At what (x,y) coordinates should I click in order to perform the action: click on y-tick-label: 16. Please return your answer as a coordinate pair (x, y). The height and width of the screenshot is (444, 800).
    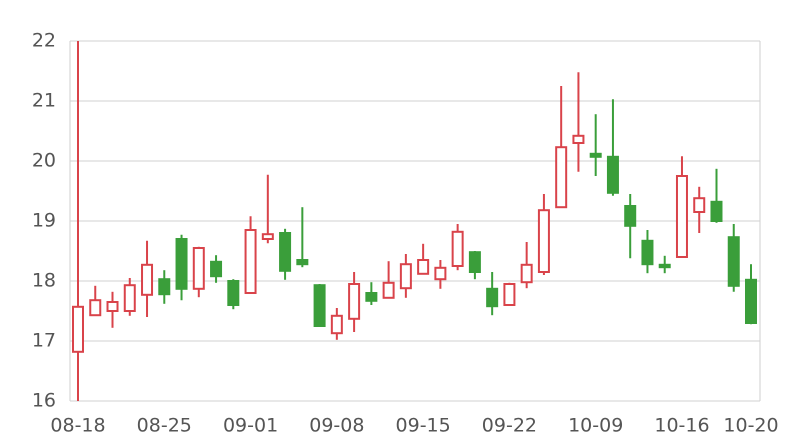
    Looking at the image, I should click on (44, 401).